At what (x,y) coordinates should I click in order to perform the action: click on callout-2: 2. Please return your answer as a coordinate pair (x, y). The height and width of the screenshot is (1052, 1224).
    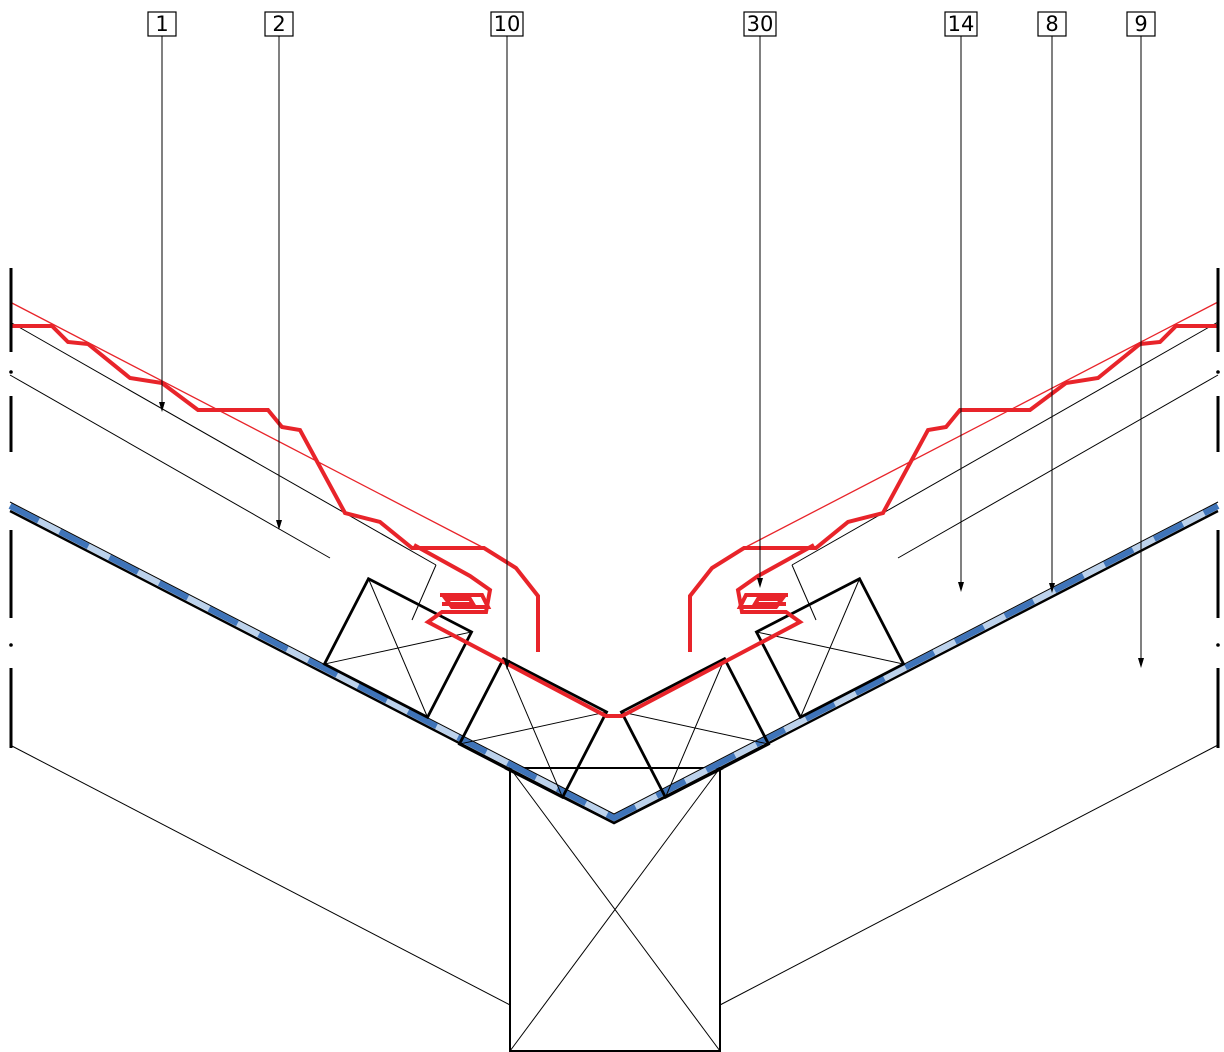
    Looking at the image, I should click on (279, 24).